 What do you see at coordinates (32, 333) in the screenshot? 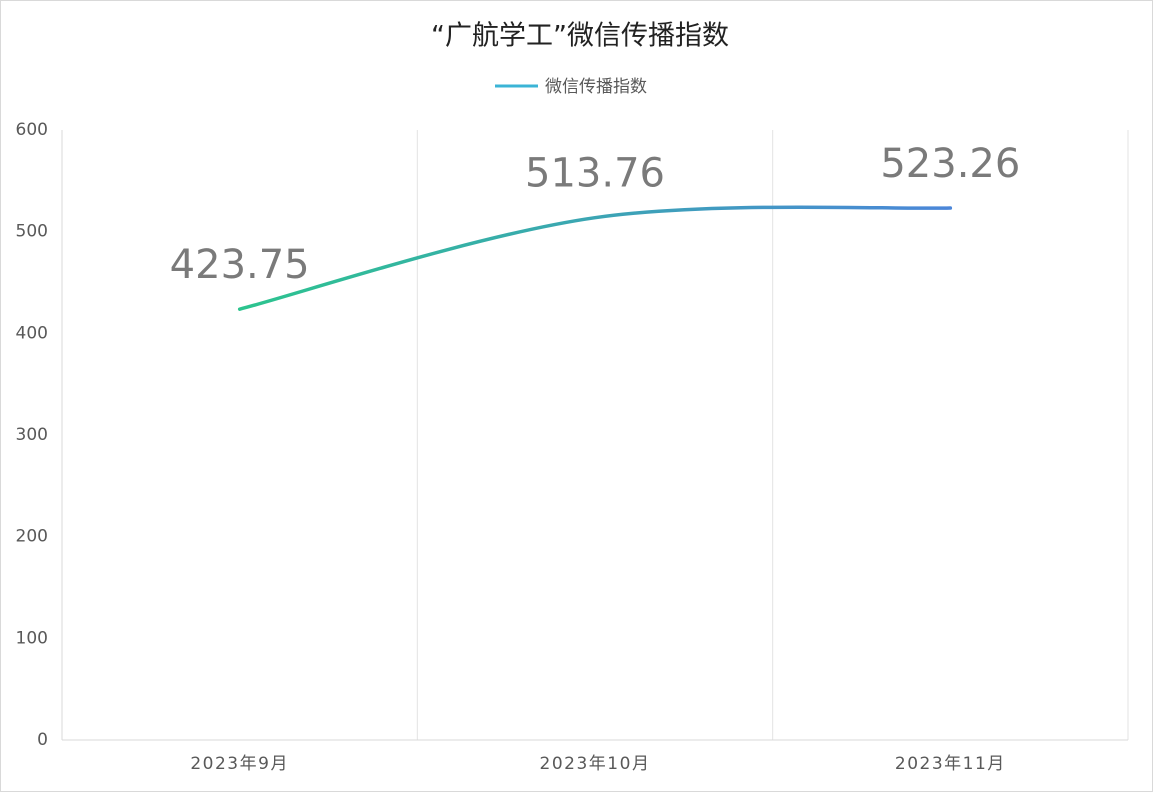
I see `y-tick-label: 400` at bounding box center [32, 333].